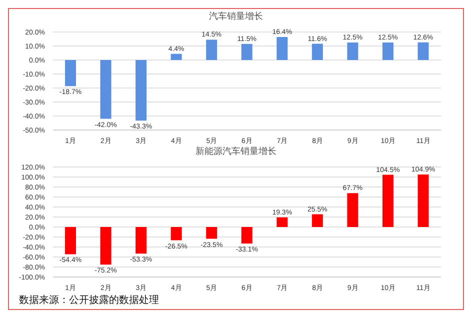  Describe the element at coordinates (89, 300) in the screenshot. I see `source-note: 数据来源：公开披露的数据处理` at that location.